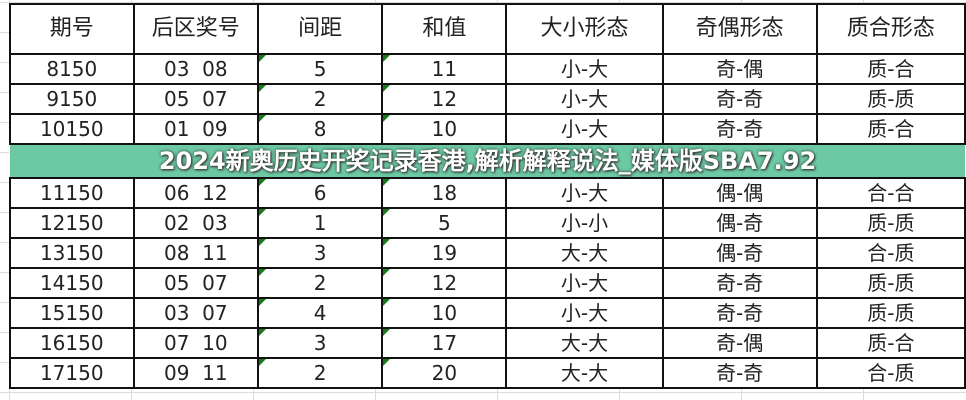  Describe the element at coordinates (196, 253) in the screenshot. I see `table-cell: 08 11` at that location.